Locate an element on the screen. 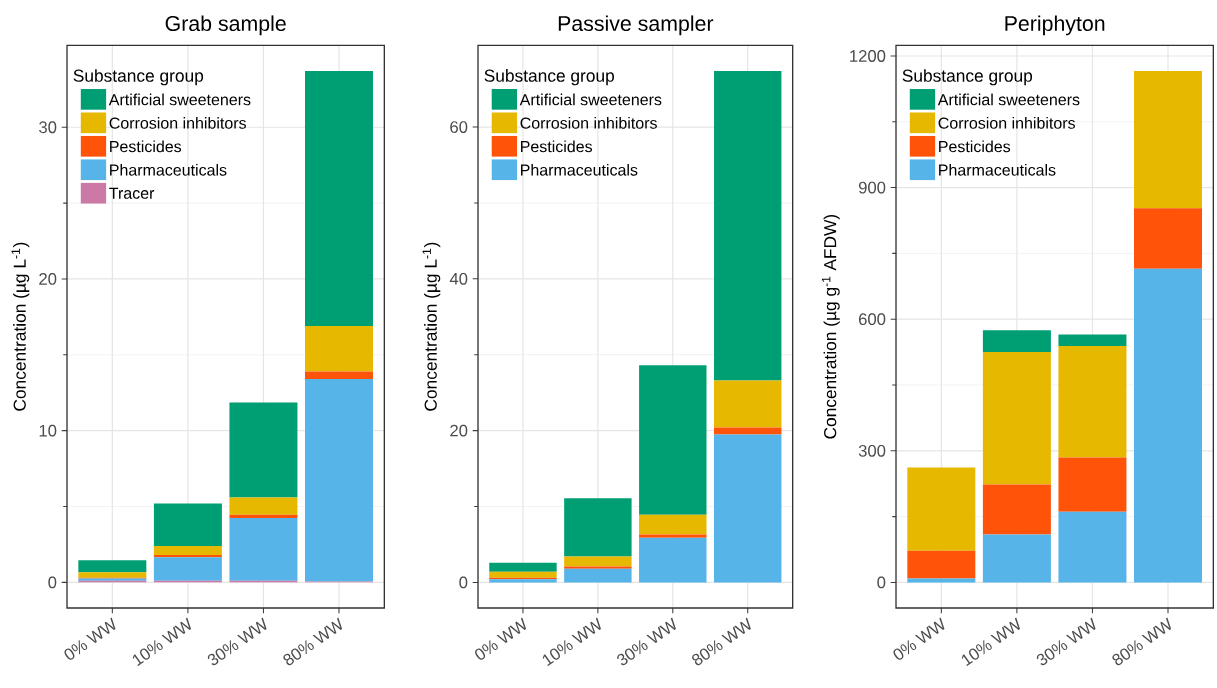 Image resolution: width=1217 pixels, height=688 pixels. y-axis-title: Concentration (µg g$^{-1}$ AFDW) is located at coordinates (830, 326).